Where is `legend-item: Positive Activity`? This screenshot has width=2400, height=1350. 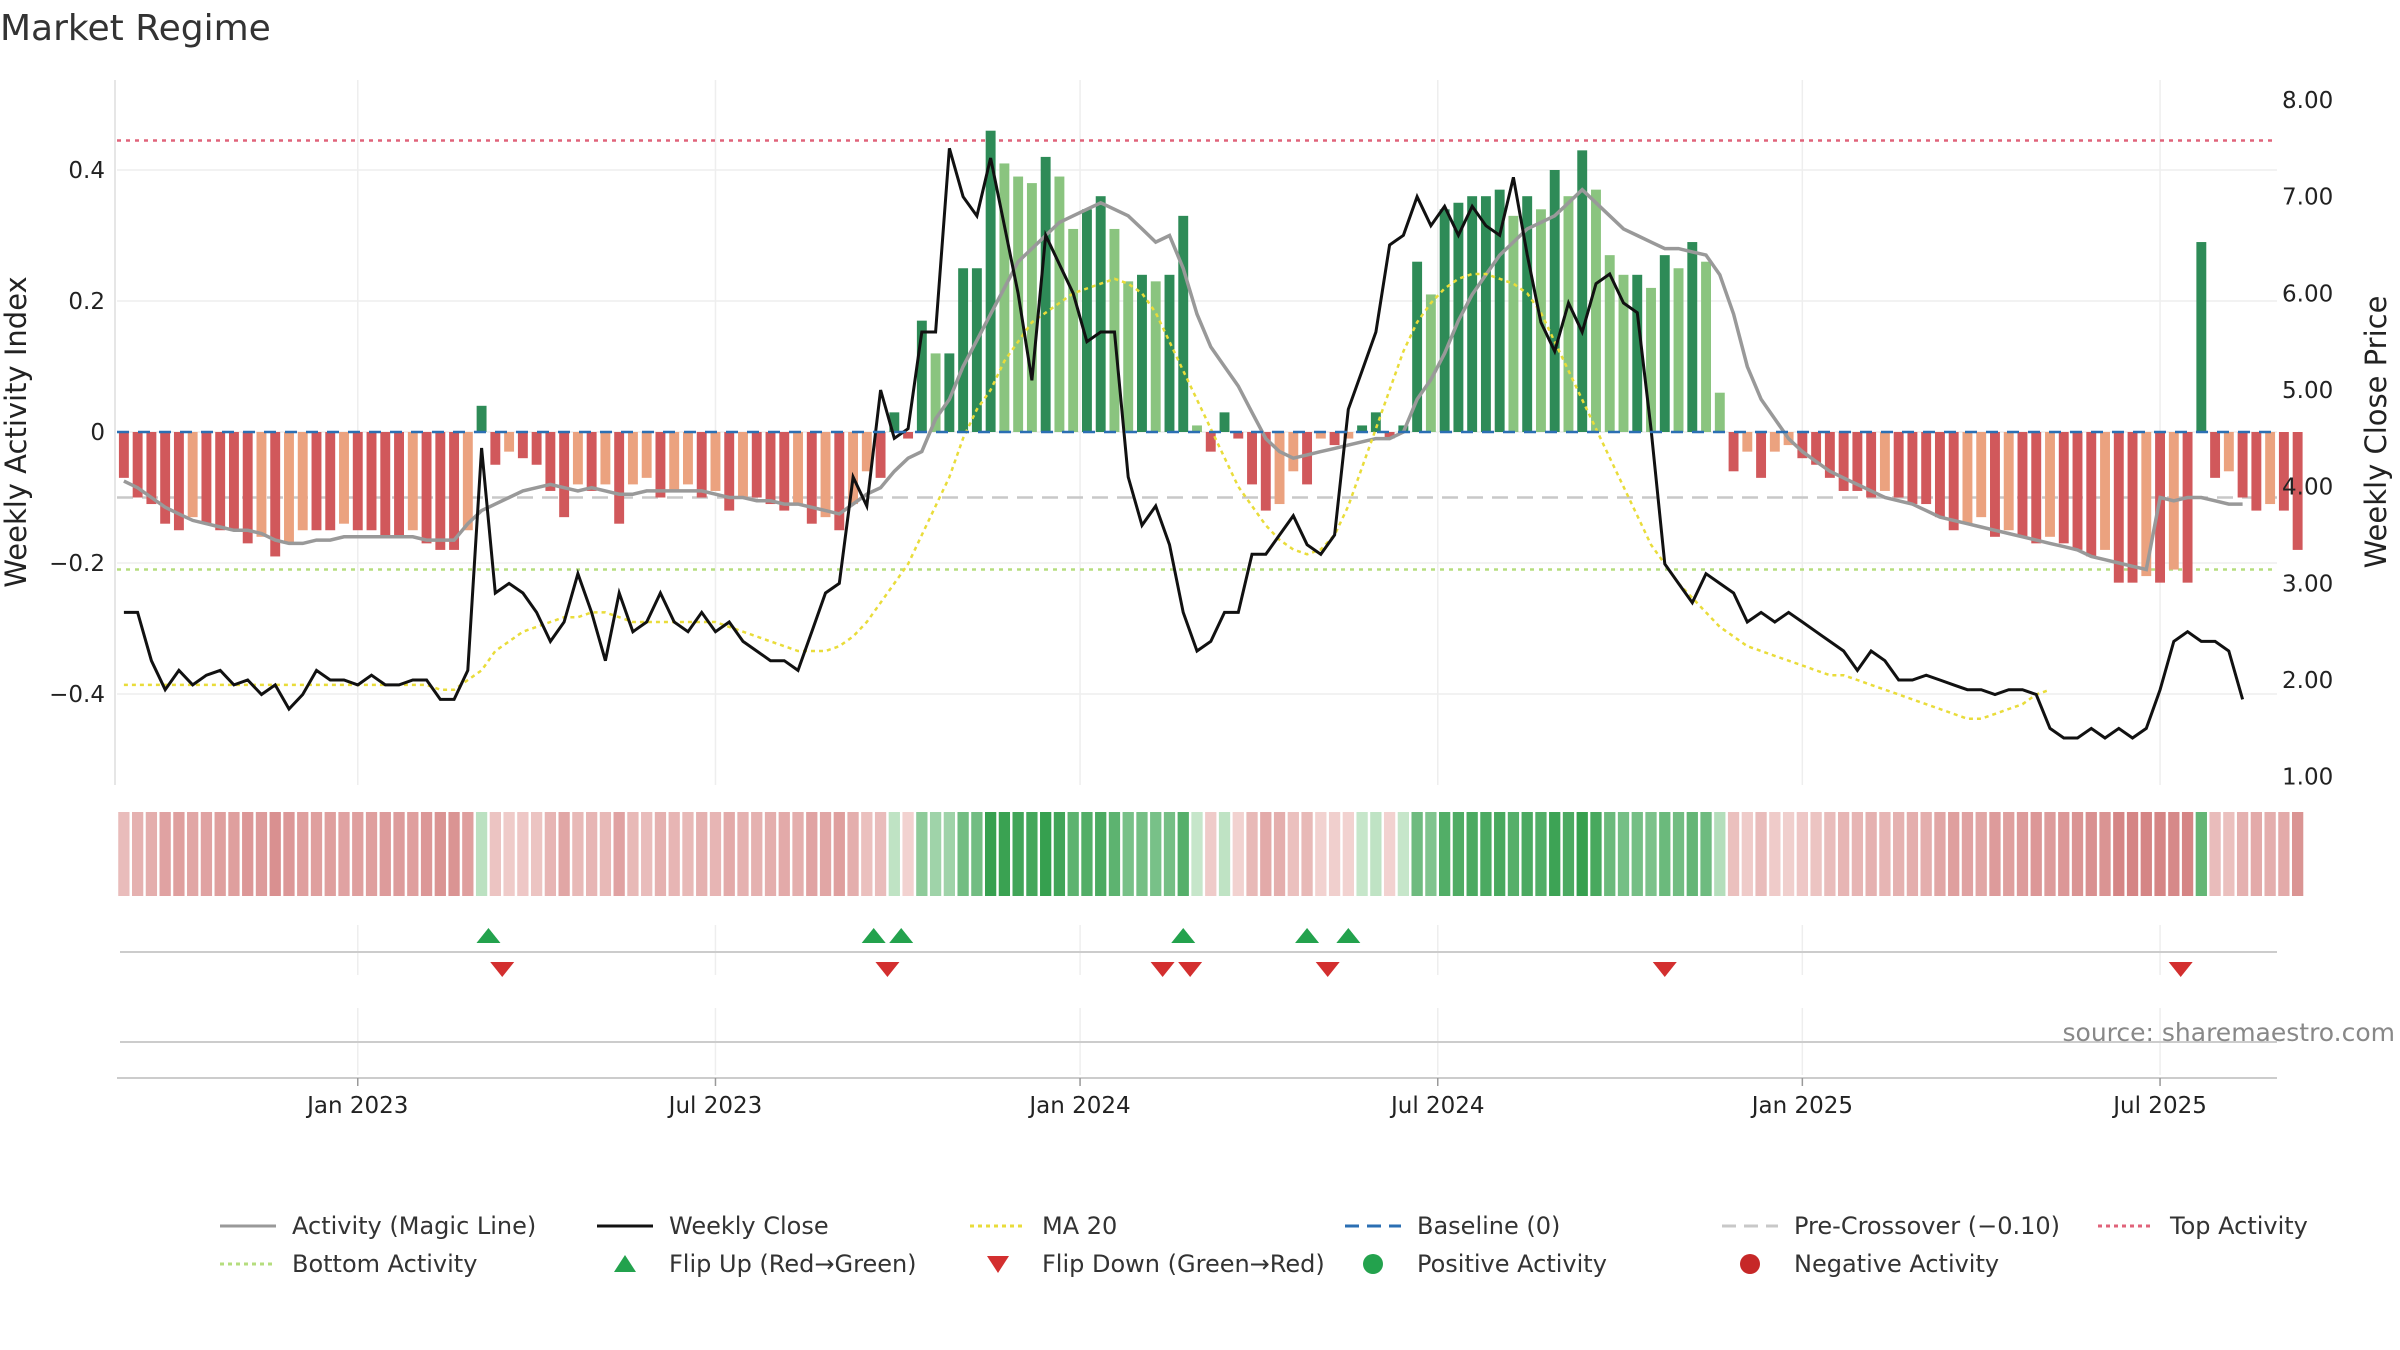
legend-item: Positive Activity is located at coordinates (1485, 1264).